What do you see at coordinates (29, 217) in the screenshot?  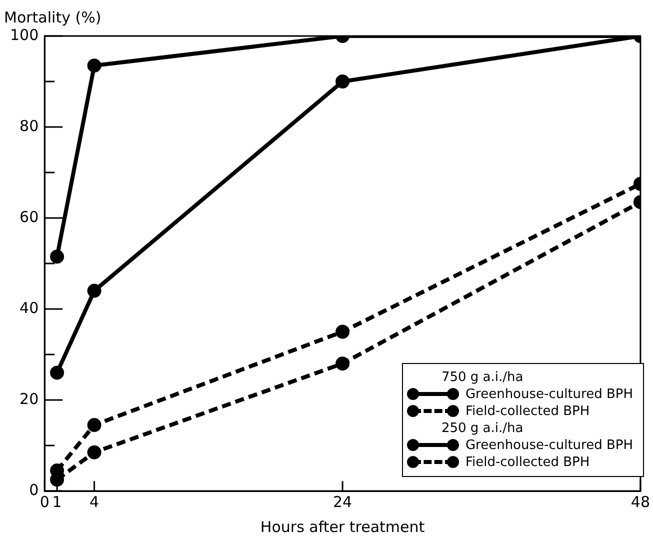 I see `y-tick-label: 60` at bounding box center [29, 217].